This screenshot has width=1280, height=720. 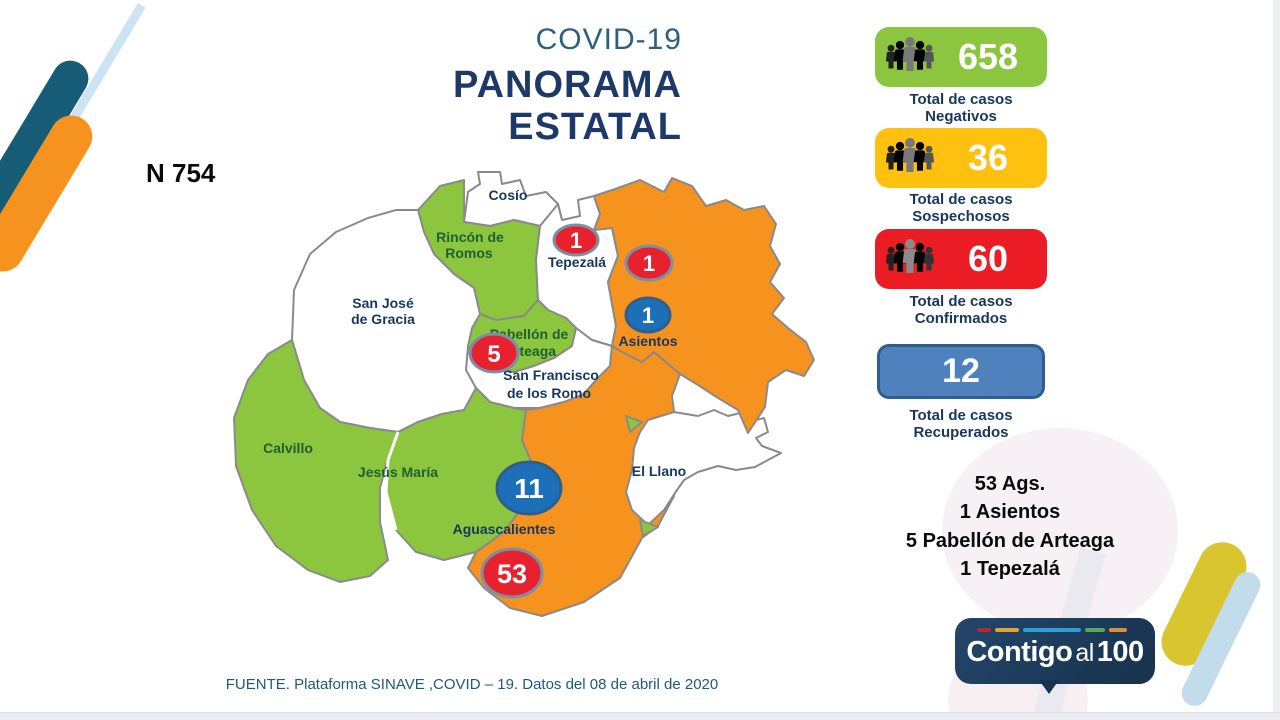 I want to click on badge-tepezala-confirmed: 1, so click(x=576, y=240).